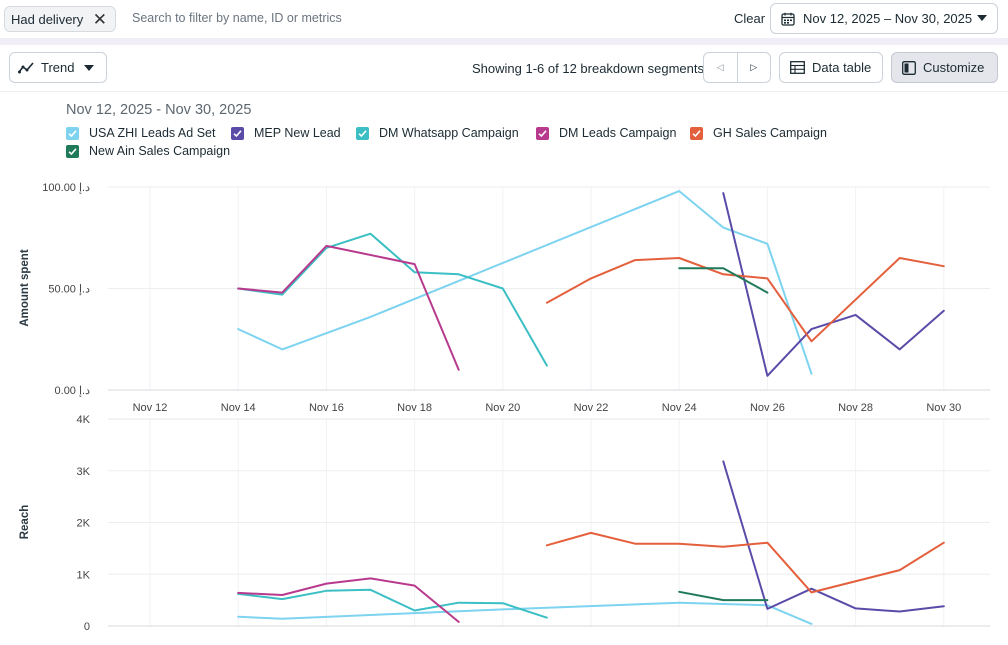  What do you see at coordinates (297, 133) in the screenshot?
I see `legend-label: MEP New Lead` at bounding box center [297, 133].